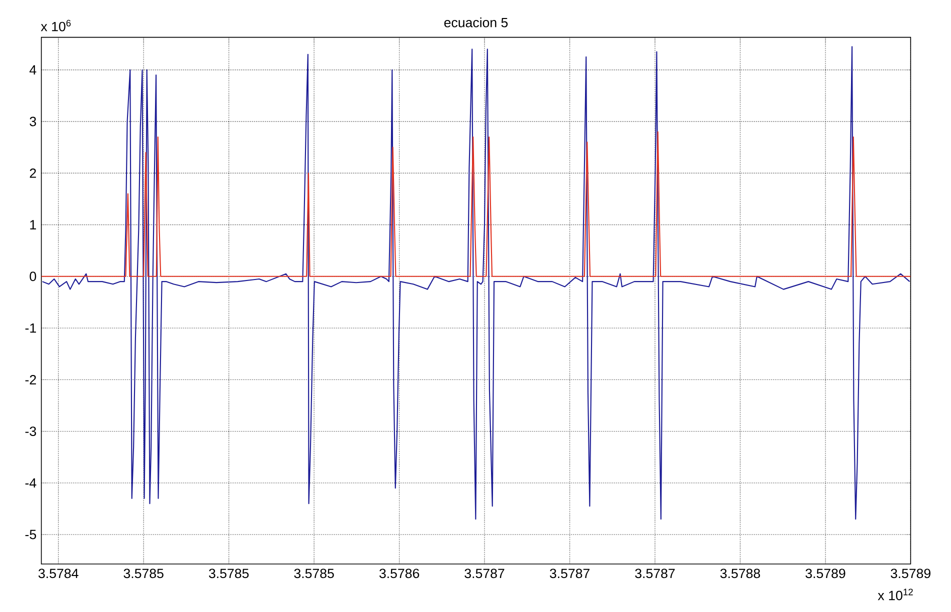 The width and height of the screenshot is (951, 612). What do you see at coordinates (55, 26) in the screenshot?
I see `text: x 10$^{6}$` at bounding box center [55, 26].